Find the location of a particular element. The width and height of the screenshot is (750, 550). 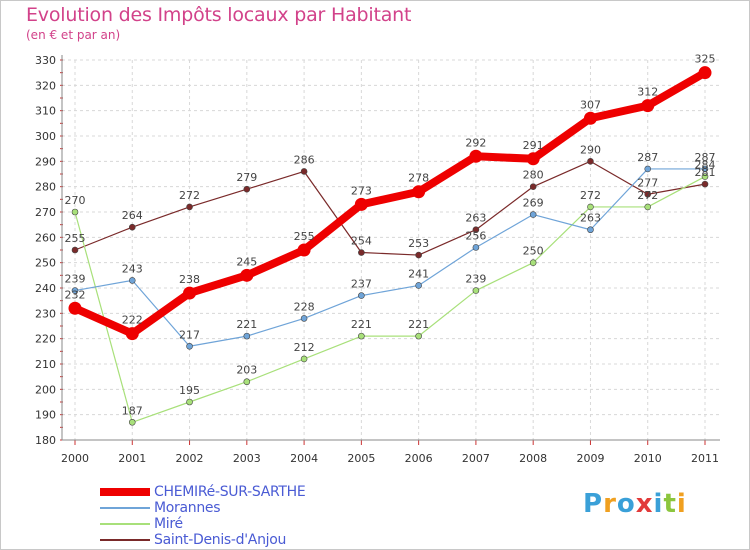

x-tick-label: 2002 is located at coordinates (190, 458).